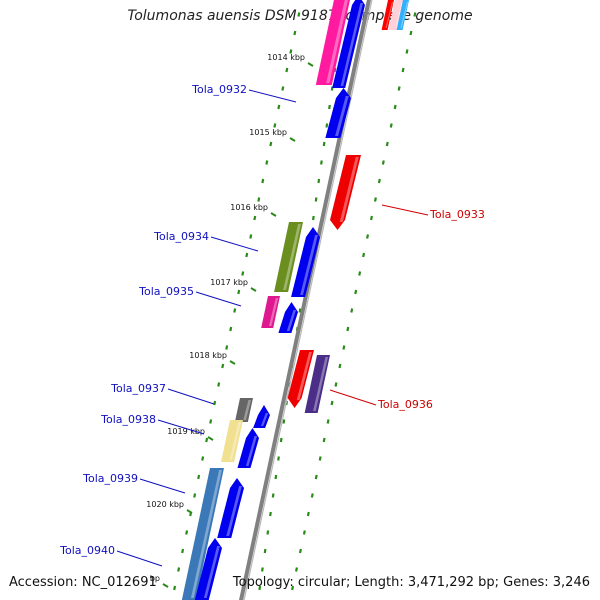 This screenshot has width=600, height=600. I want to click on scale-tick-label: bp, so click(155, 578).